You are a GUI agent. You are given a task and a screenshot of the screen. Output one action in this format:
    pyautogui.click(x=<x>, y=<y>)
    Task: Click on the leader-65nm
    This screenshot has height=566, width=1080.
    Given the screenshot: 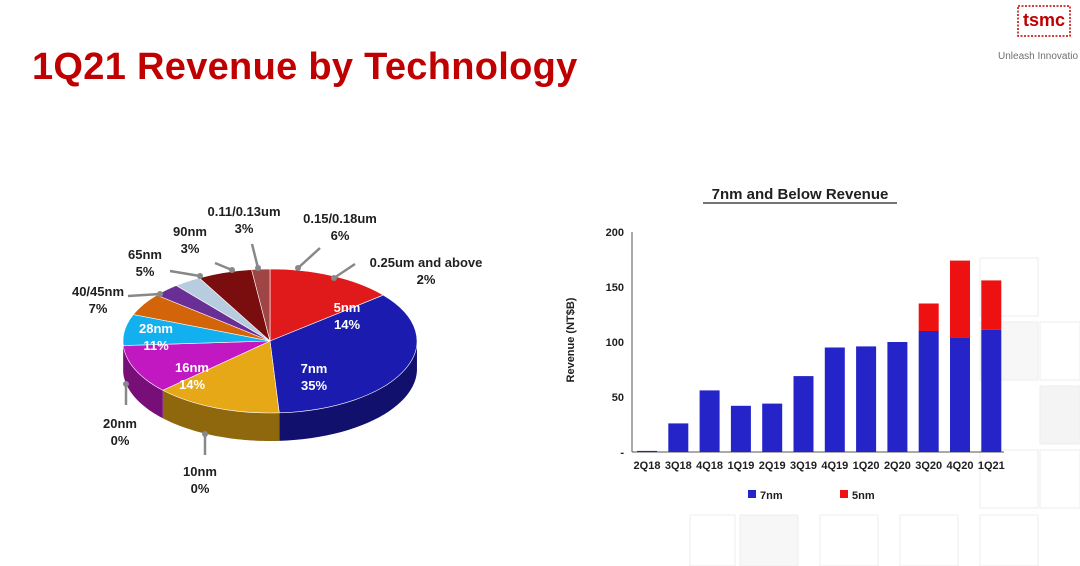 What is the action you would take?
    pyautogui.click(x=185, y=273)
    